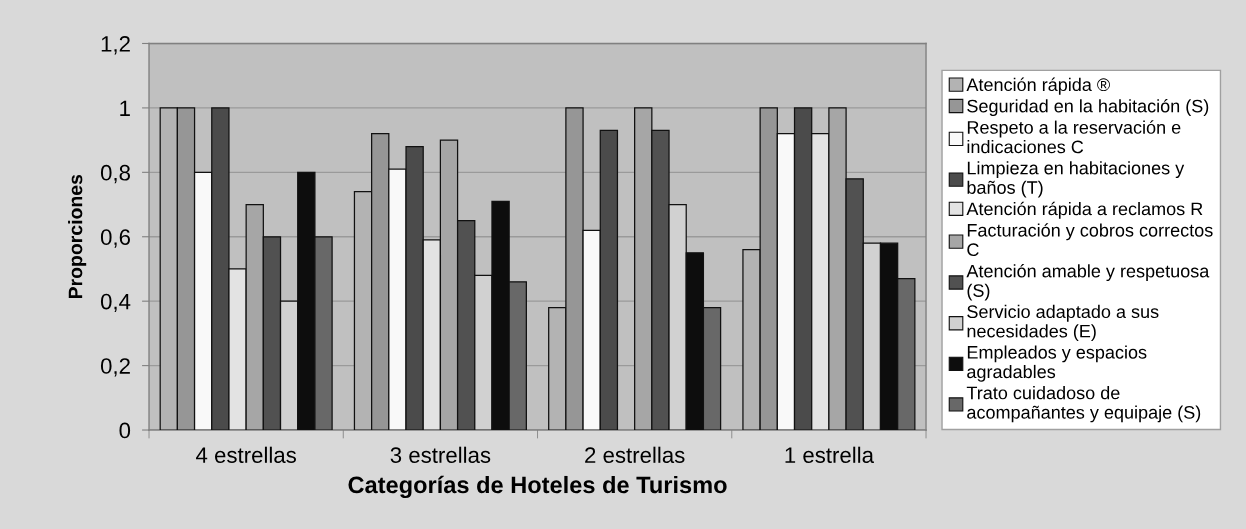 The image size is (1246, 529). Describe the element at coordinates (115, 303) in the screenshot. I see `y-tick-label: 0,4` at that location.